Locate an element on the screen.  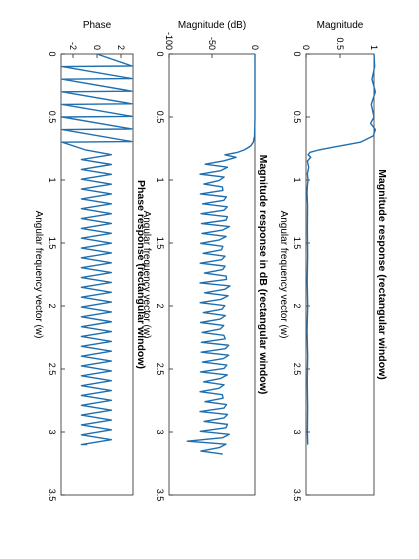
y-tick-label-magnitude: 0.5 is located at coordinates (340, 43).